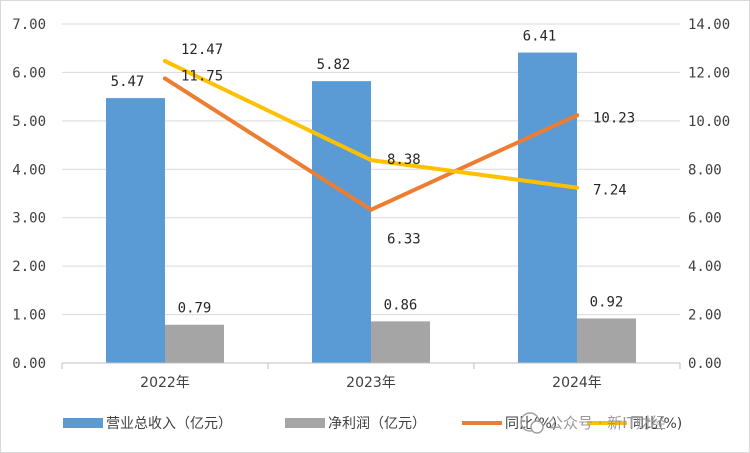 Image resolution: width=750 pixels, height=453 pixels. What do you see at coordinates (709, 122) in the screenshot?
I see `y-right-tick-label: 10.00` at bounding box center [709, 122].